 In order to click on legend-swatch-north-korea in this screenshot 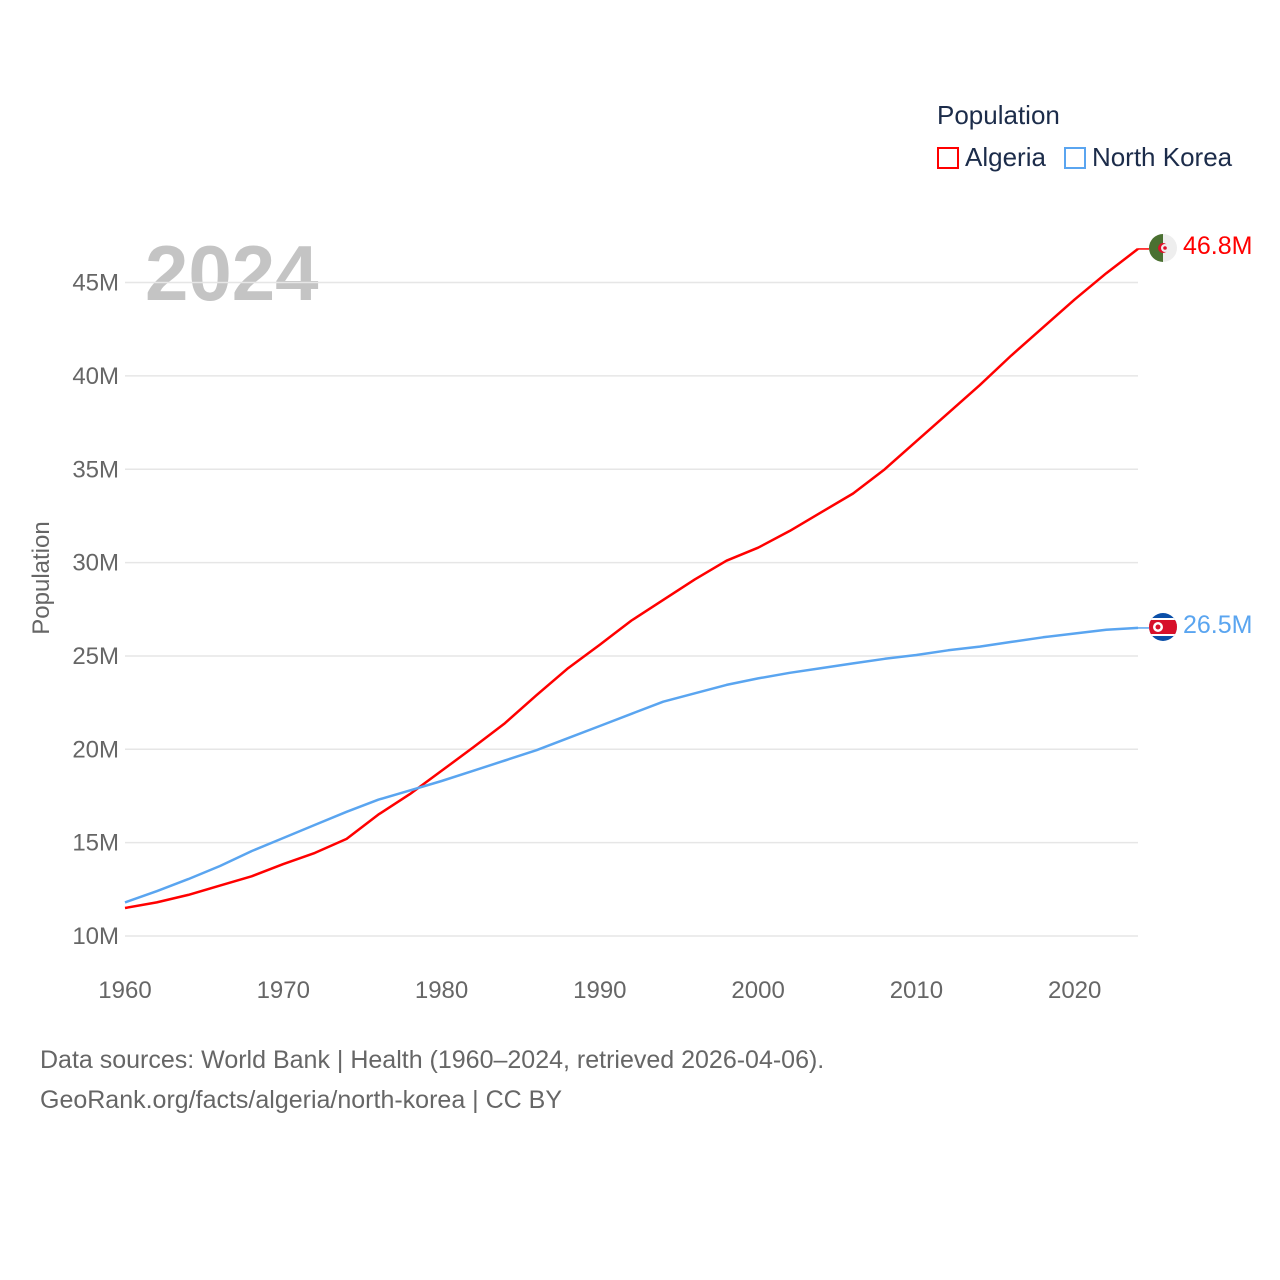, I will do `click(1074, 157)`.